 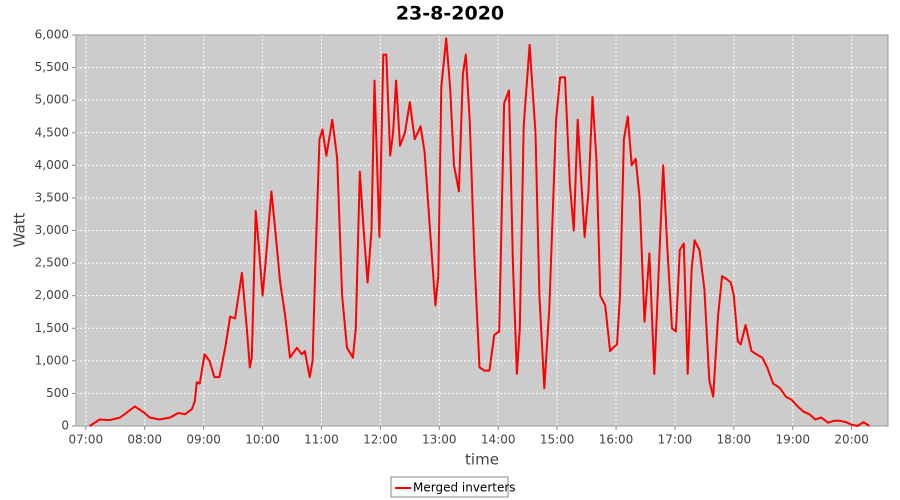 I want to click on x-tick-label: 13:00, so click(x=439, y=440).